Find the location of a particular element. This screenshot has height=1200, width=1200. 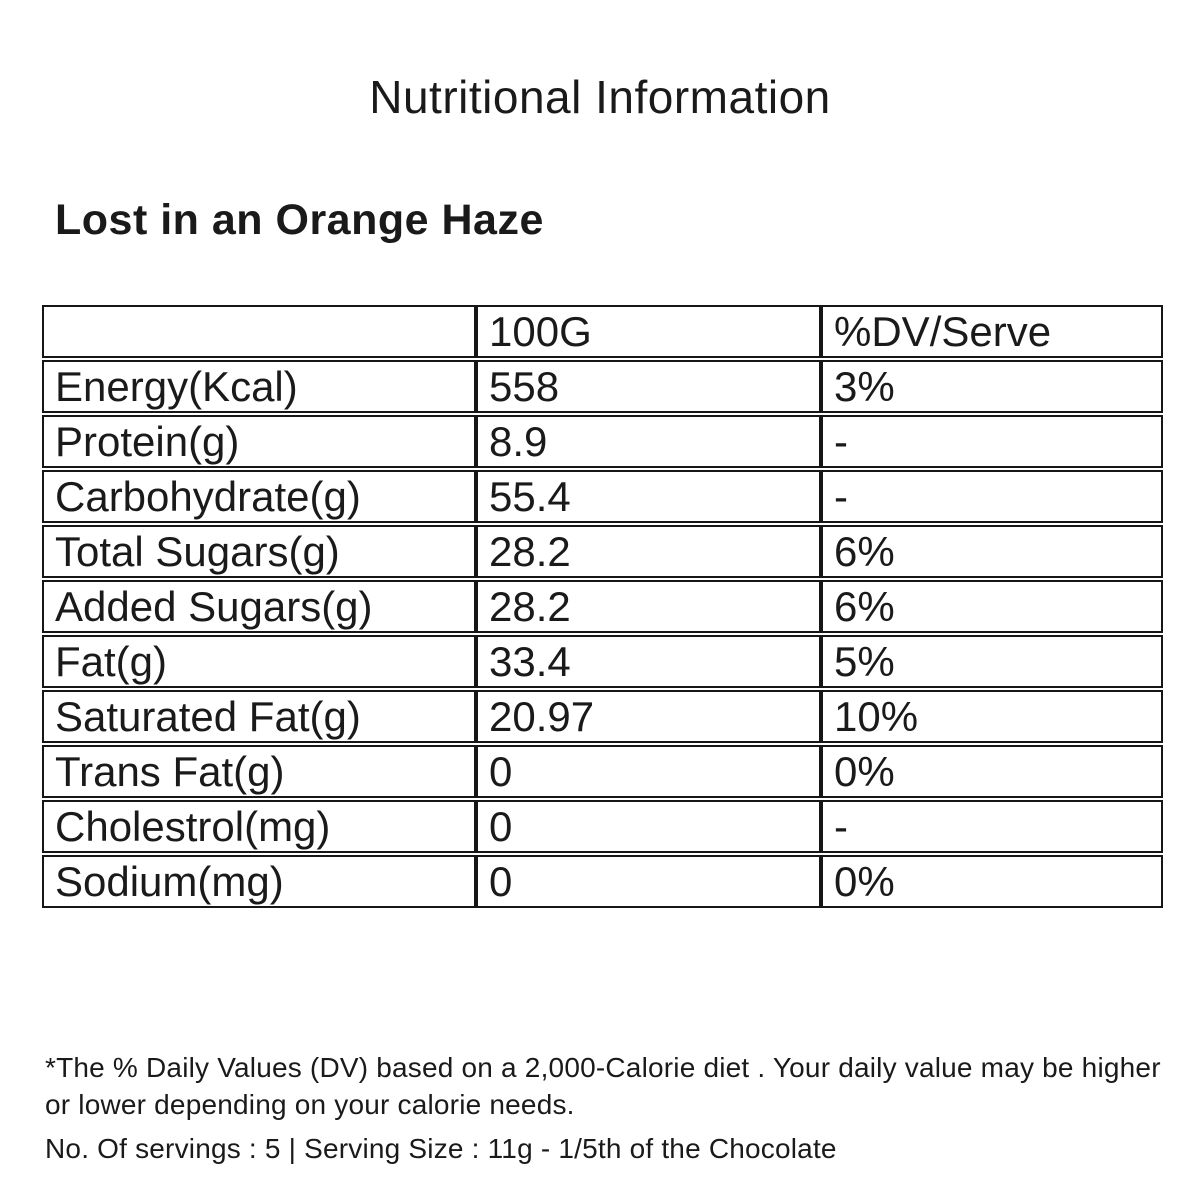

column-header-dv-per-serve: %DV/Serve is located at coordinates (992, 331).